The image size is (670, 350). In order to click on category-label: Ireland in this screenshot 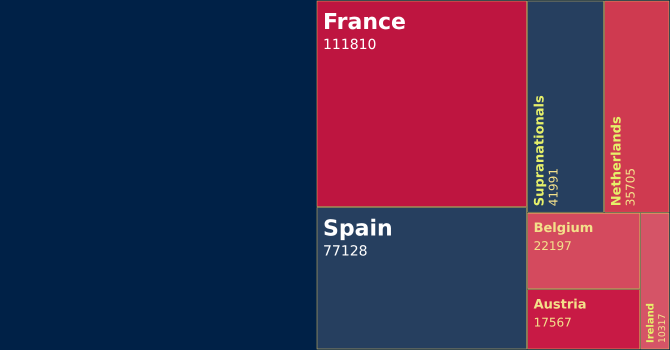, I will do `click(651, 323)`.